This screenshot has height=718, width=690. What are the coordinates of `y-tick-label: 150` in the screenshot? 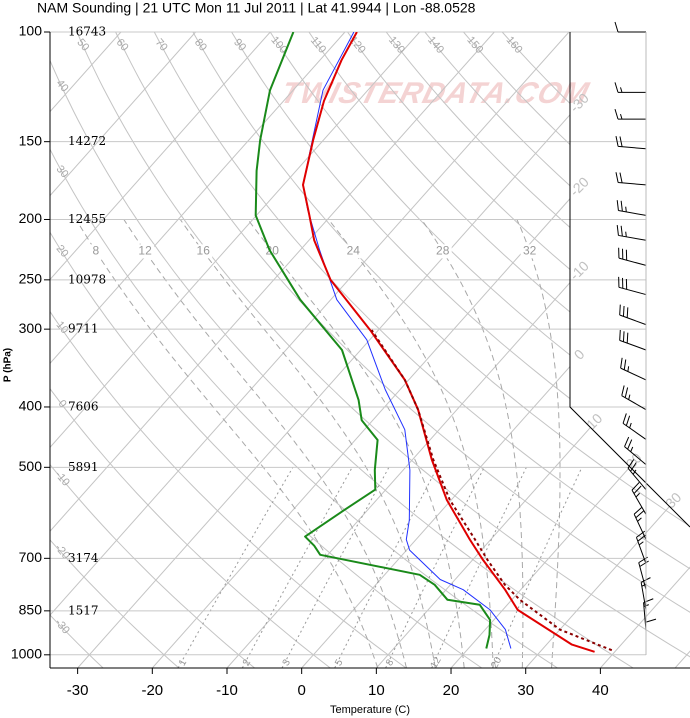 It's located at (31, 140).